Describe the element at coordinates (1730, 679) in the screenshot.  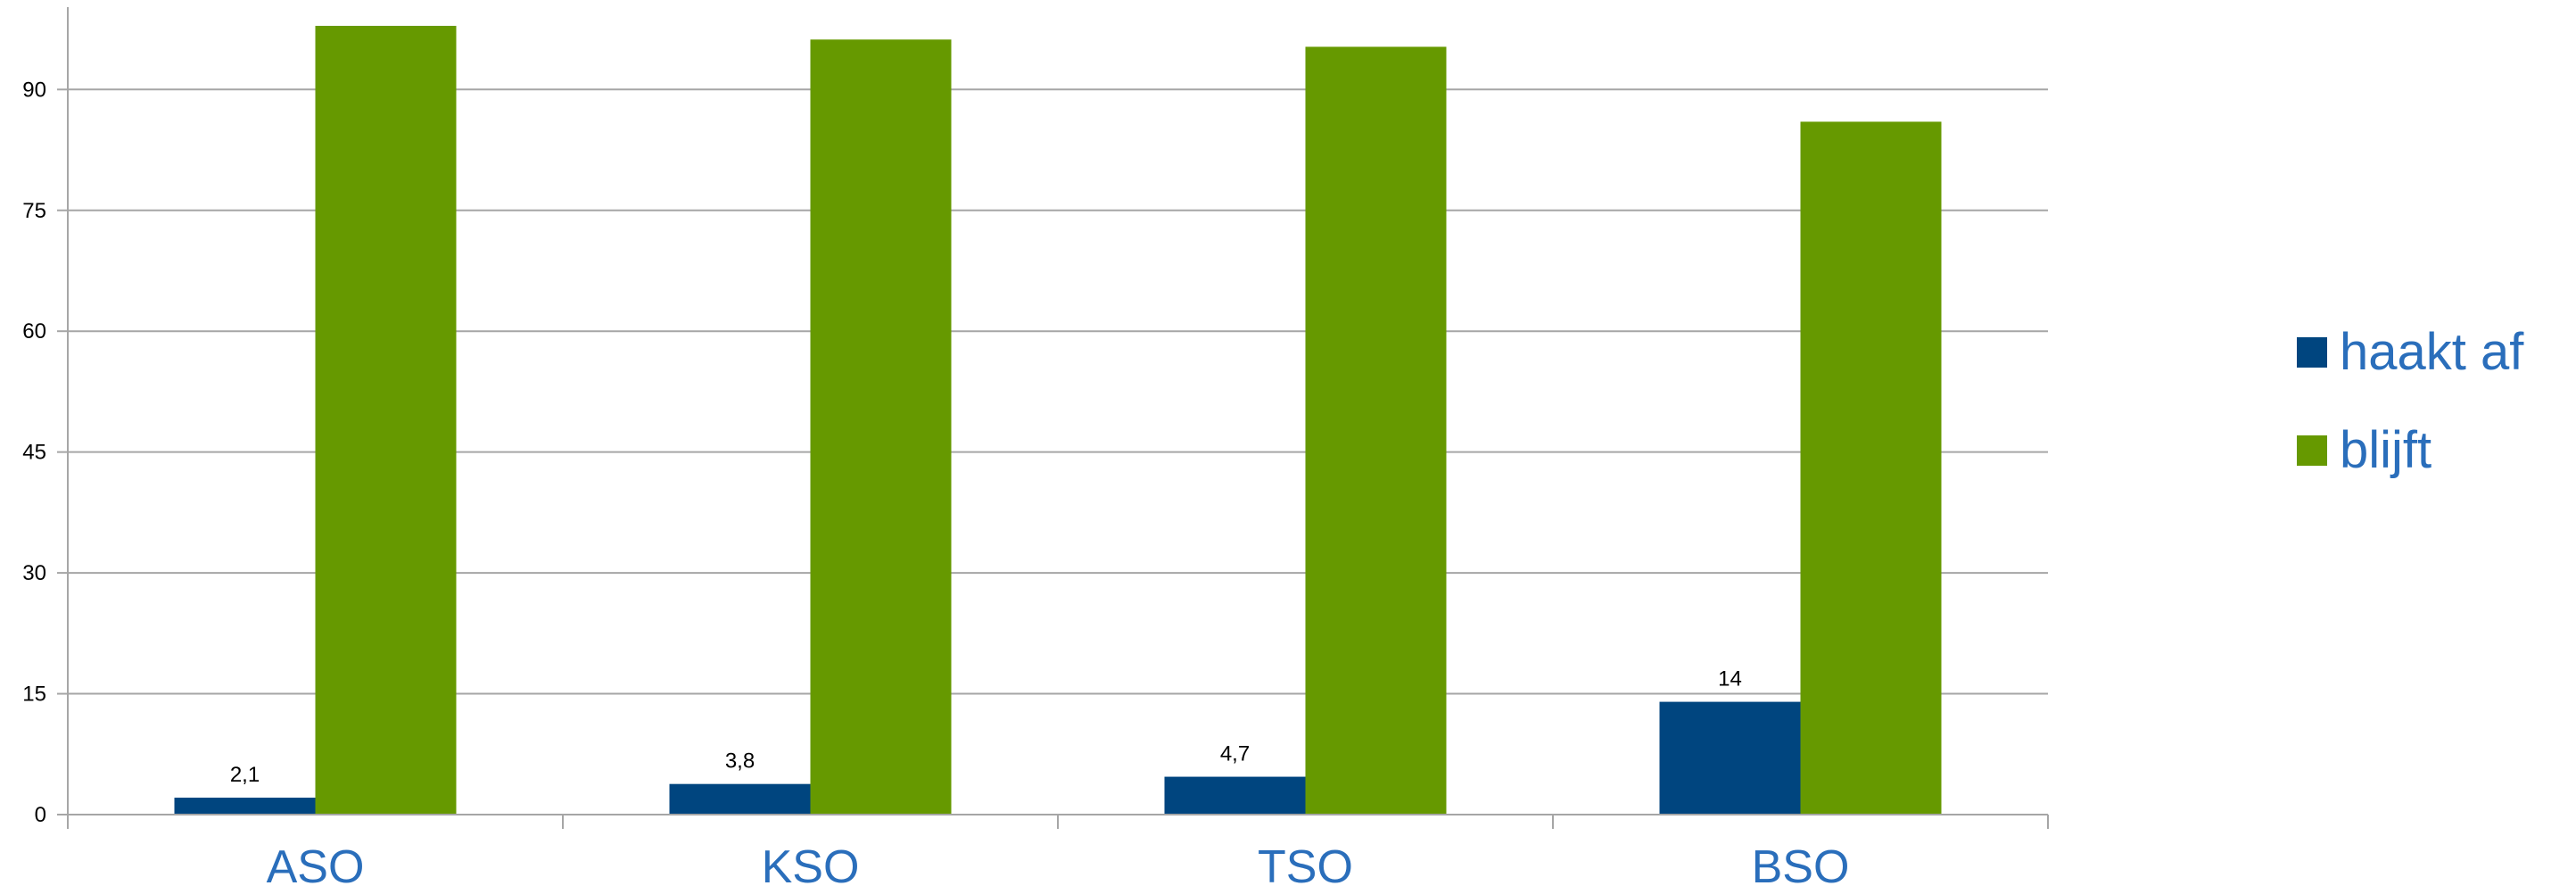
I see `data-label: 14` at that location.